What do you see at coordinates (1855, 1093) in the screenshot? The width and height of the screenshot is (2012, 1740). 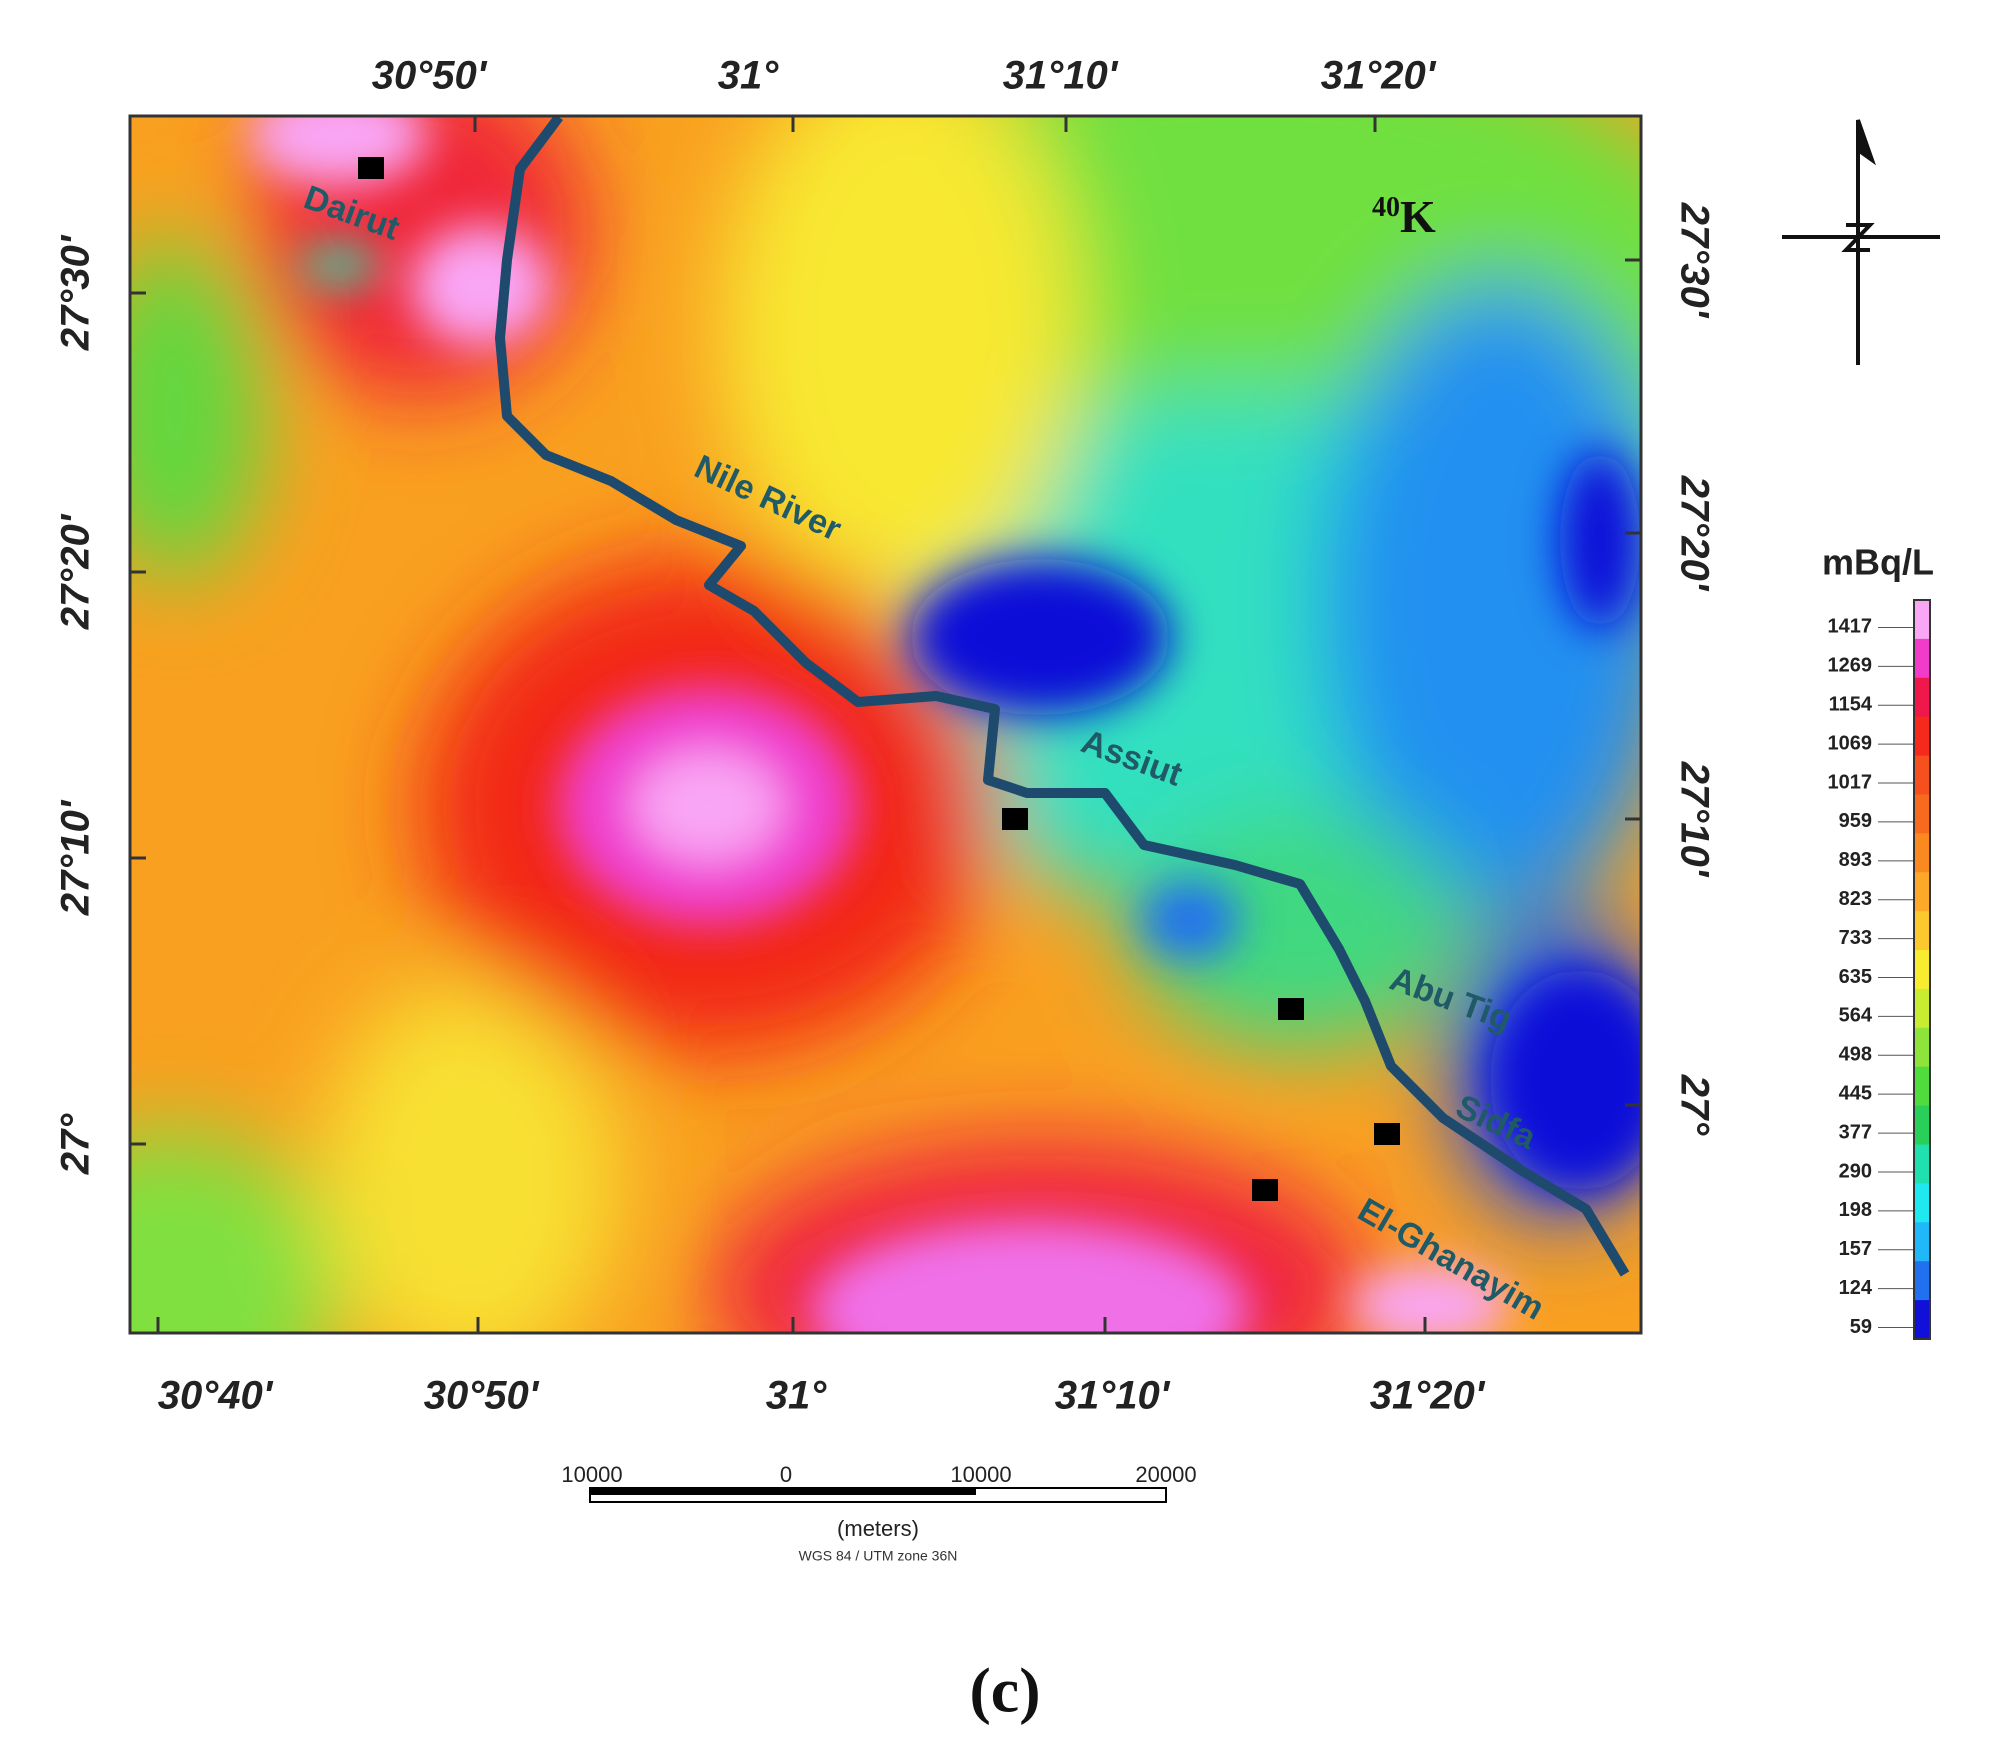 I see `legend-label: 445` at bounding box center [1855, 1093].